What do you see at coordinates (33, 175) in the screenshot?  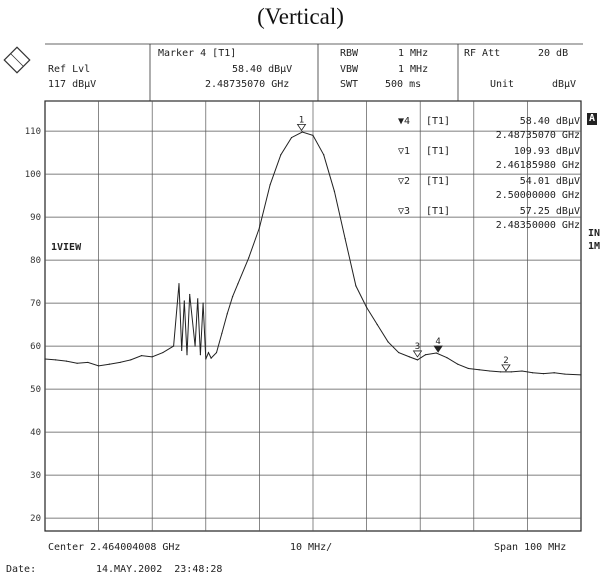 I see `y-tick-label: 100` at bounding box center [33, 175].